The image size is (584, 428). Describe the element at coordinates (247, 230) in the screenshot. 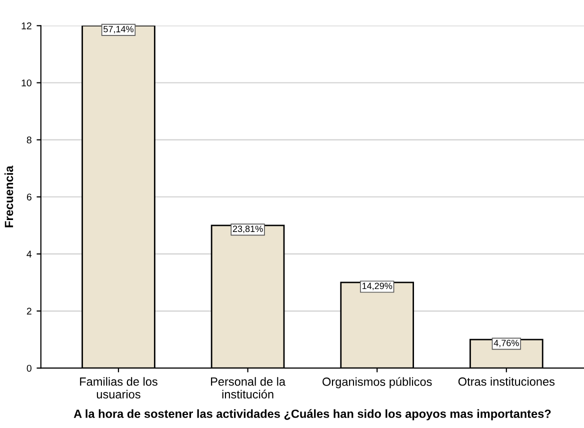

I see `annotation: 23,81%` at that location.